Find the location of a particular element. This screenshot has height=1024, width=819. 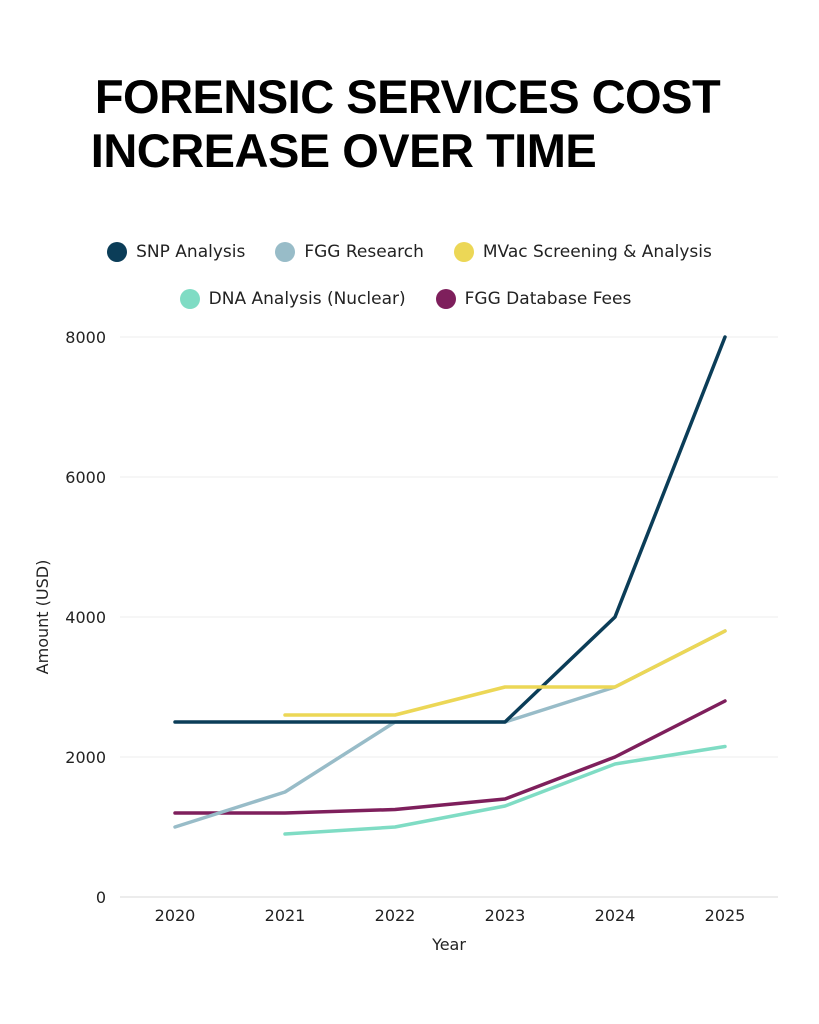

x-tick-label: 2022 is located at coordinates (395, 915).